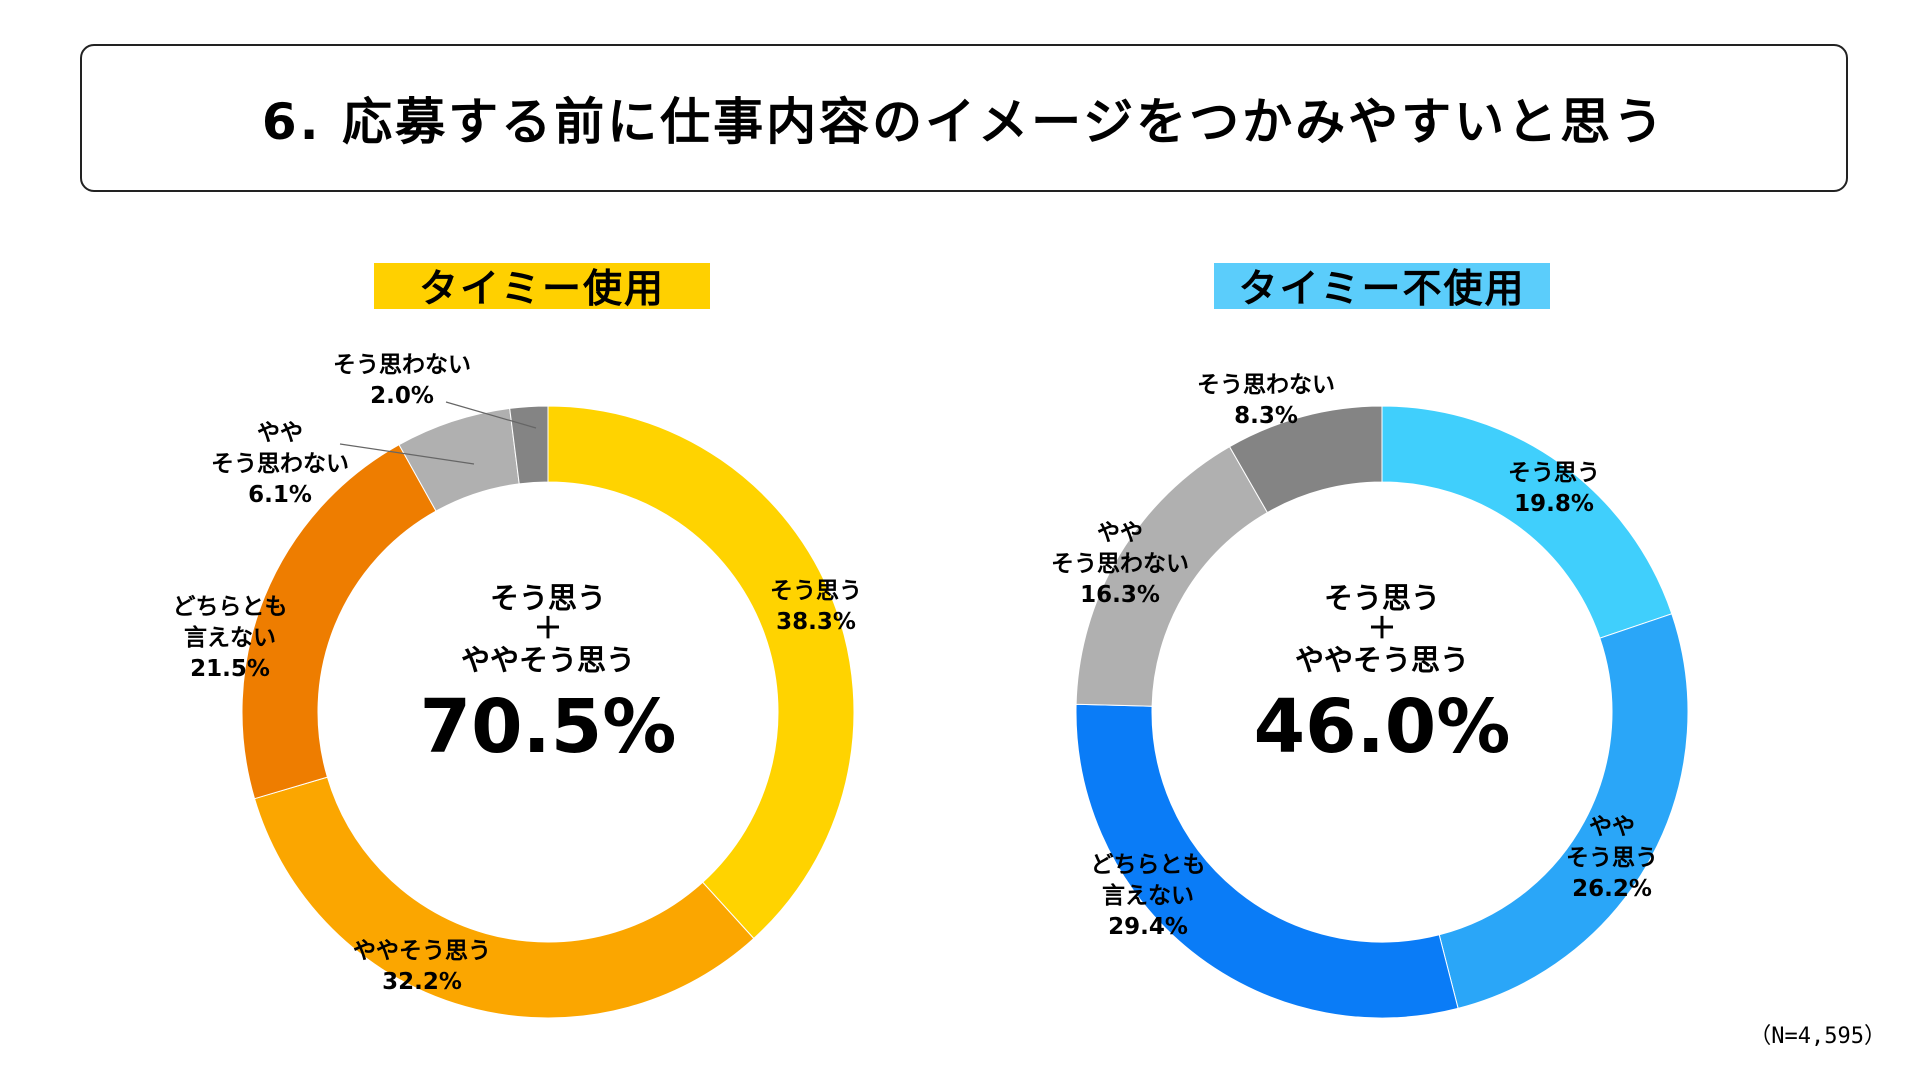 The height and width of the screenshot is (1080, 1920). What do you see at coordinates (1817, 1036) in the screenshot?
I see `sample-size-note: （N=4,595）` at bounding box center [1817, 1036].